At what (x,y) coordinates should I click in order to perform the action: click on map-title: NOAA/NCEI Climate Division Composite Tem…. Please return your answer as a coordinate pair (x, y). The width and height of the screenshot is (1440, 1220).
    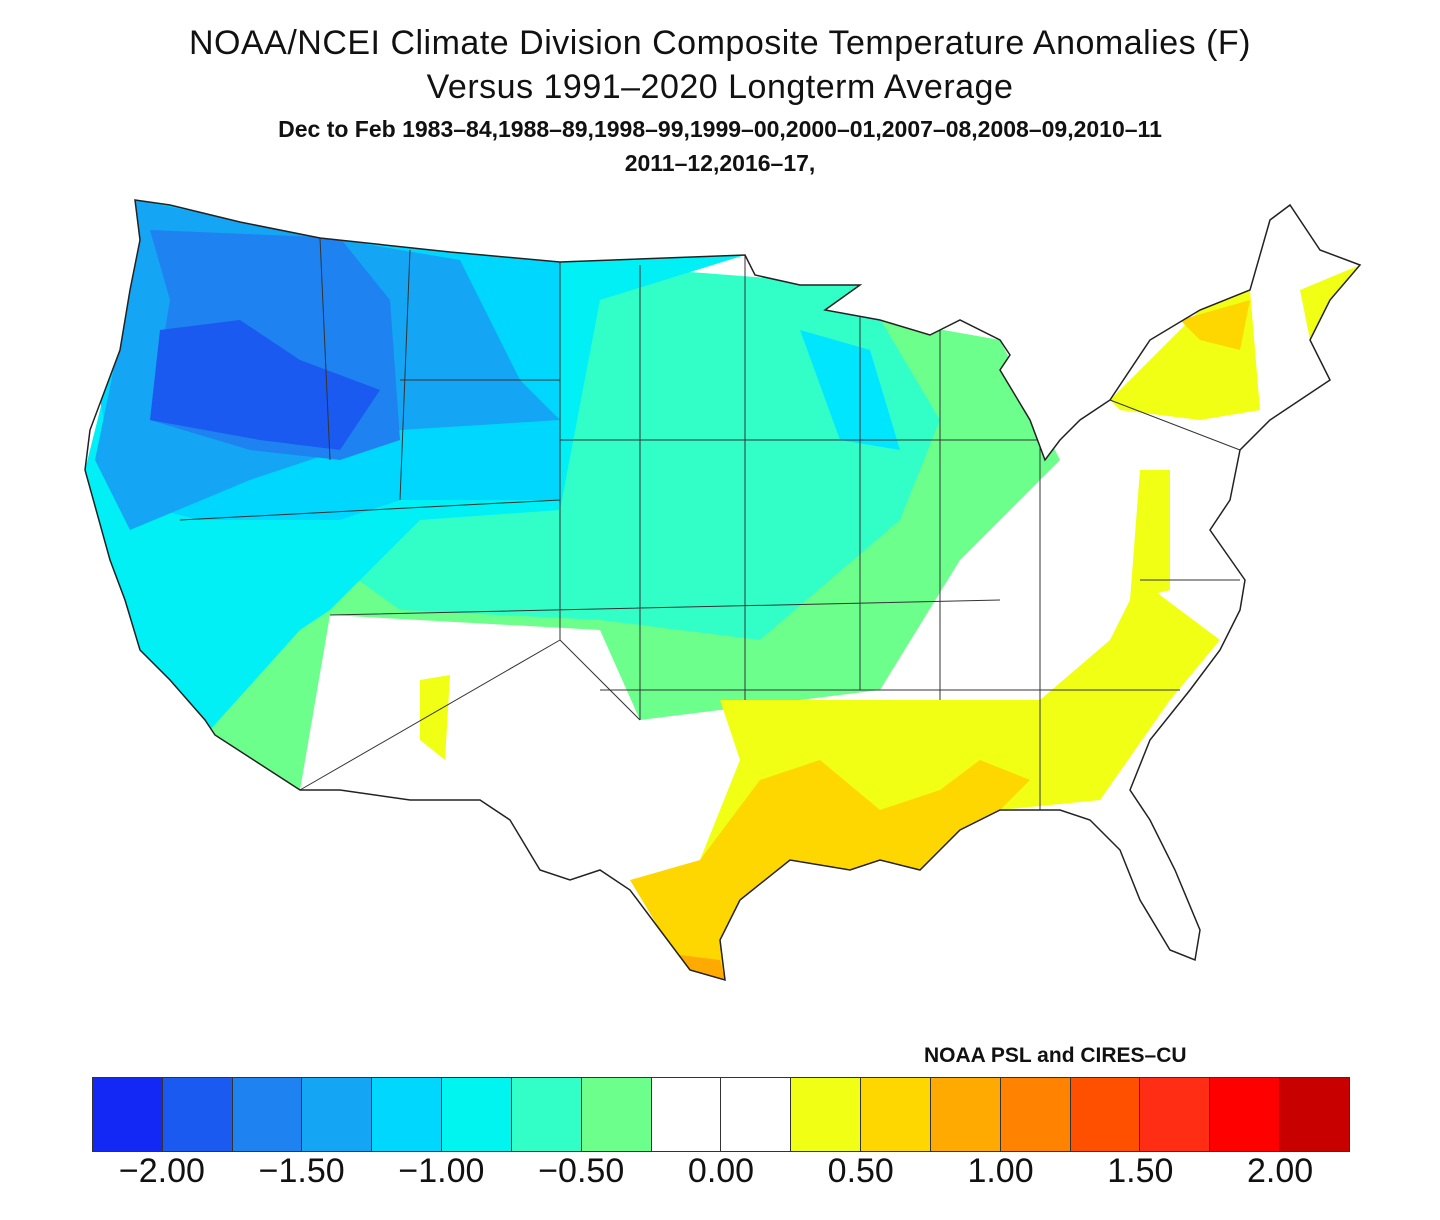
    Looking at the image, I should click on (720, 43).